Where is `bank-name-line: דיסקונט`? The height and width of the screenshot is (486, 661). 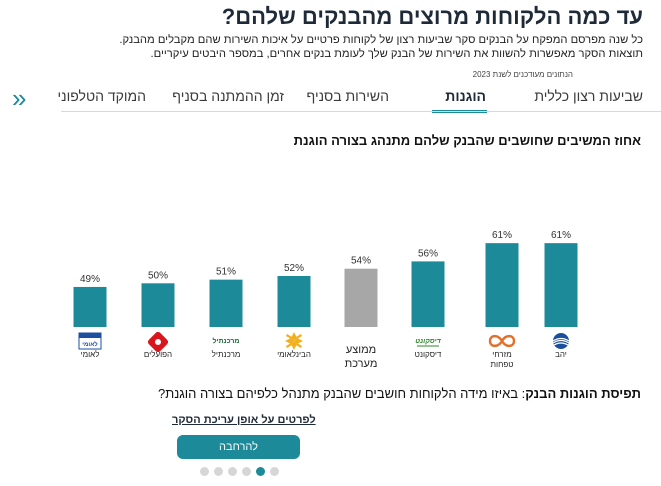 bank-name-line: דיסקונט is located at coordinates (428, 354).